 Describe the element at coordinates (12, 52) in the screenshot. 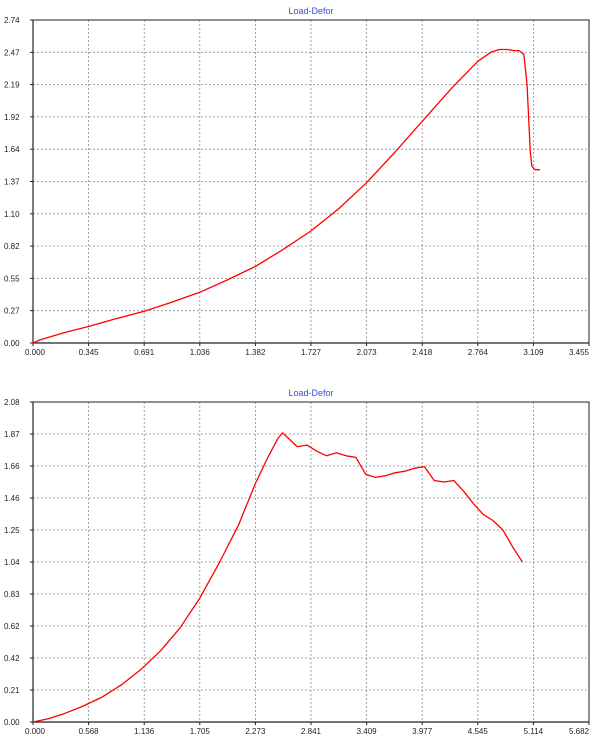

I see `y-tick-label: 2.47` at that location.